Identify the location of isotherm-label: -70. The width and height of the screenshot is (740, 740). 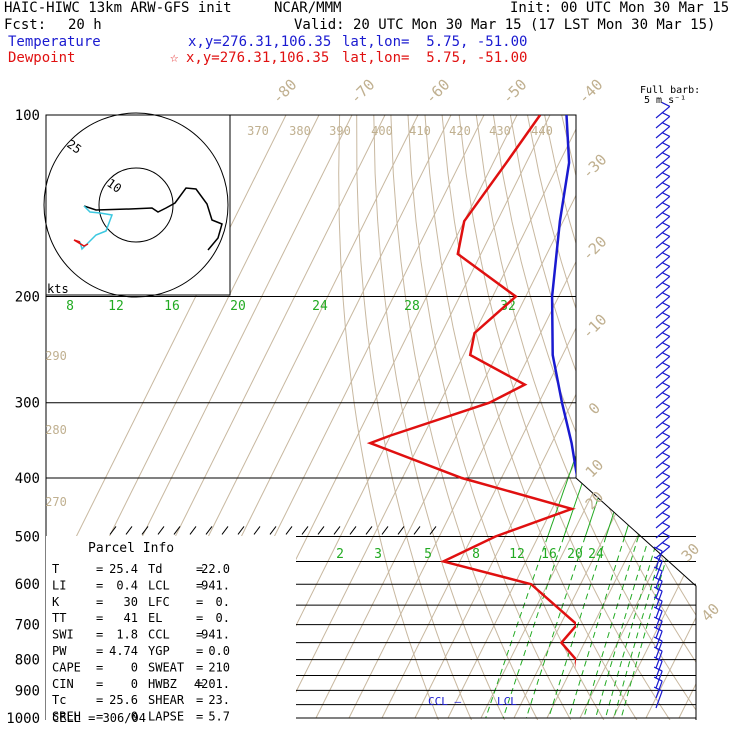
(363, 92).